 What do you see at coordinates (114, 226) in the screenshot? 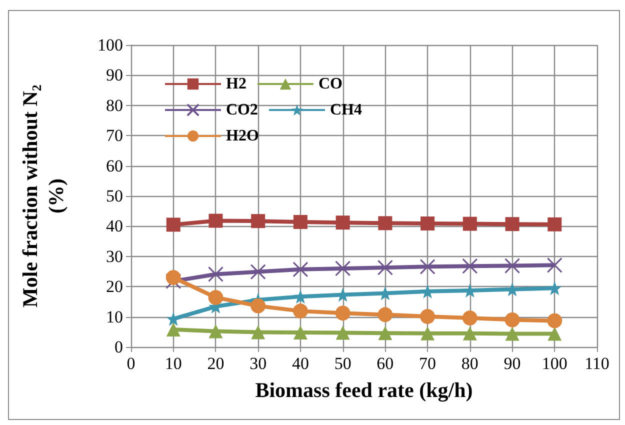
I see `y-tick-label: 40` at bounding box center [114, 226].